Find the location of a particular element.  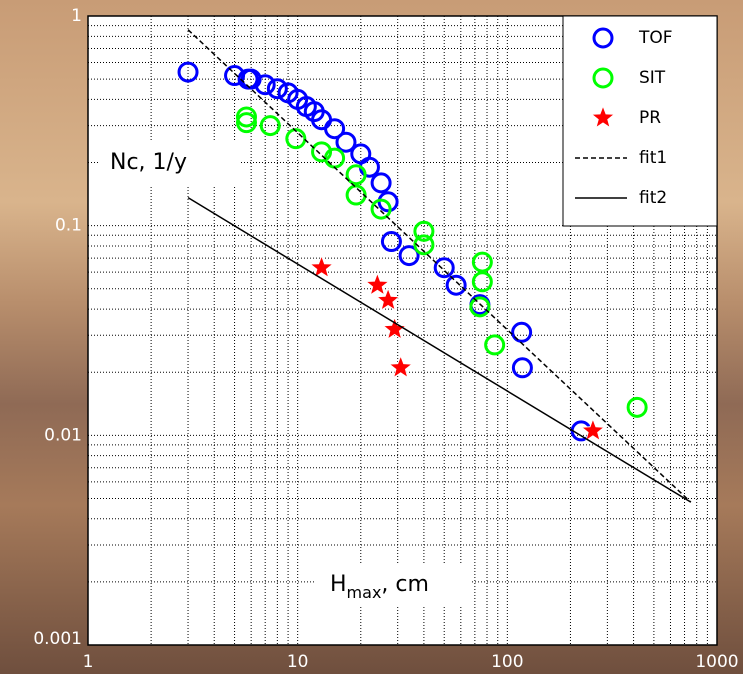

x-axis-label-part: max is located at coordinates (364, 592).